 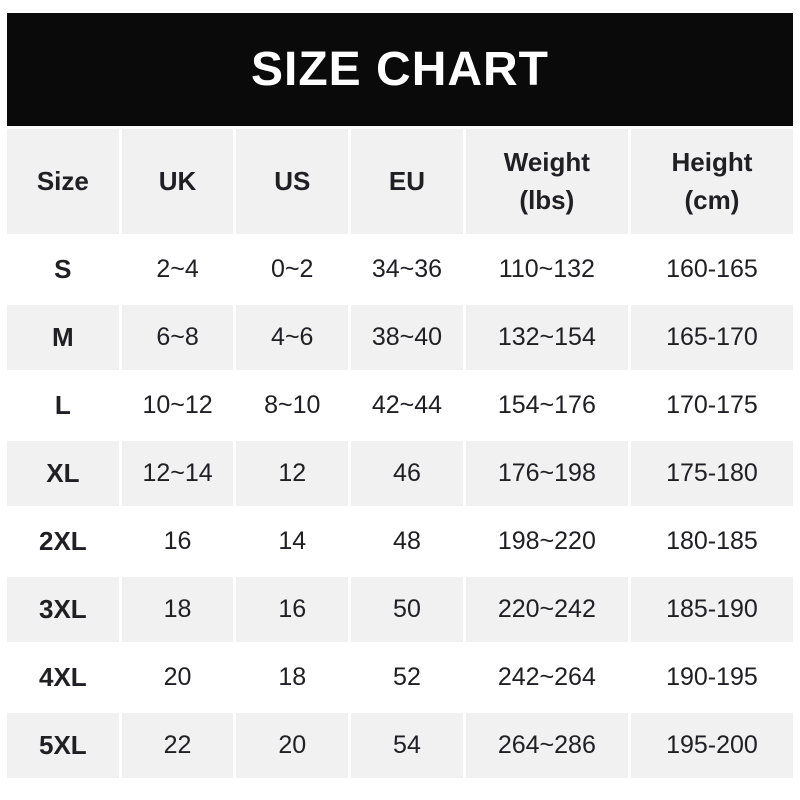 What do you see at coordinates (177, 677) in the screenshot?
I see `uk-cell: 20` at bounding box center [177, 677].